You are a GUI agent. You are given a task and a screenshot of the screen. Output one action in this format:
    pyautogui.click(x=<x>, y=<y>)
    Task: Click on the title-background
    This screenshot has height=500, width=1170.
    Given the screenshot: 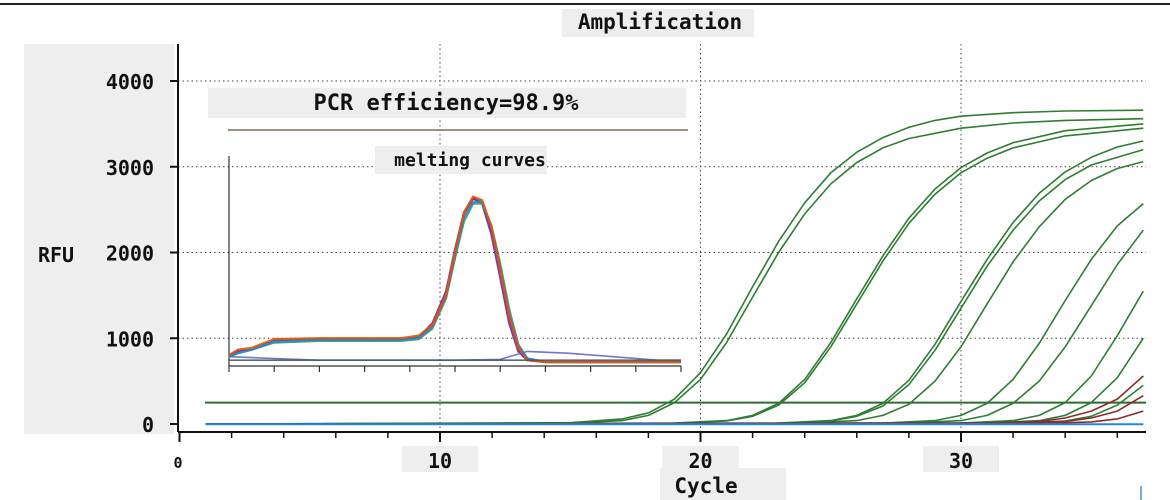 What is the action you would take?
    pyautogui.click(x=658, y=23)
    